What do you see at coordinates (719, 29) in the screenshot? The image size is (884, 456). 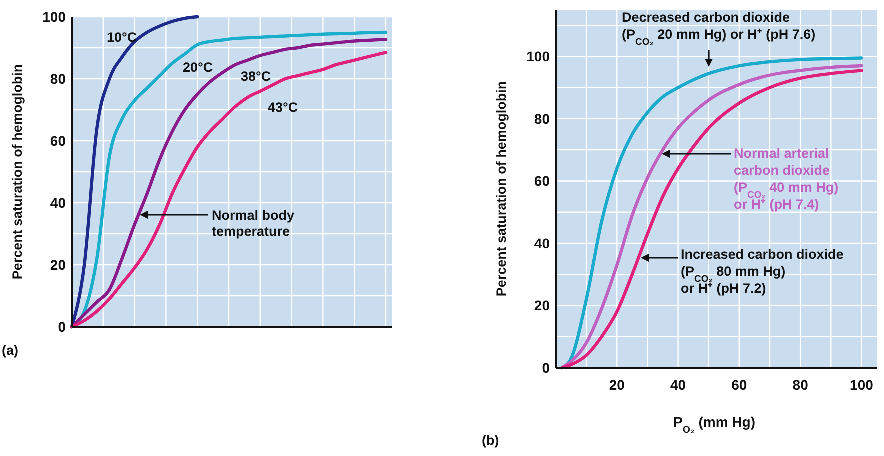 I see `series-label: Decreased carbon dioxide (P$_{CO₂}$ 20 mm Hg) or H⁺ (pH 7.6)` at bounding box center [719, 29].